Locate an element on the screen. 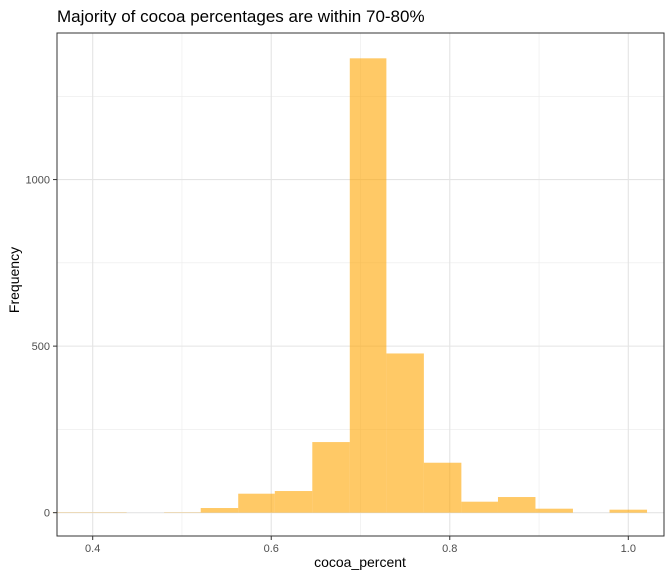 This screenshot has width=672, height=576. y-axis-title: Frequency is located at coordinates (14, 280).